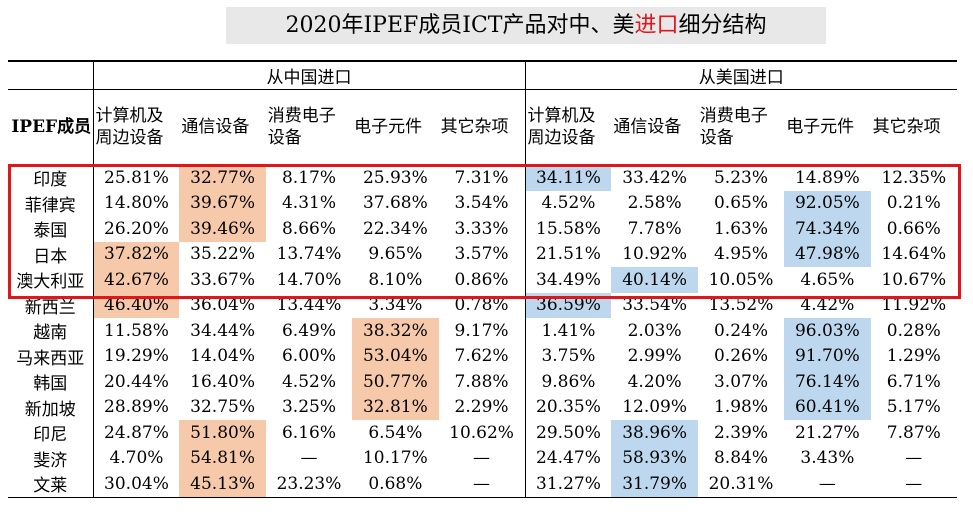 The image size is (973, 517). Describe the element at coordinates (222, 356) in the screenshot. I see `china-share-cell: 14.04%` at that location.